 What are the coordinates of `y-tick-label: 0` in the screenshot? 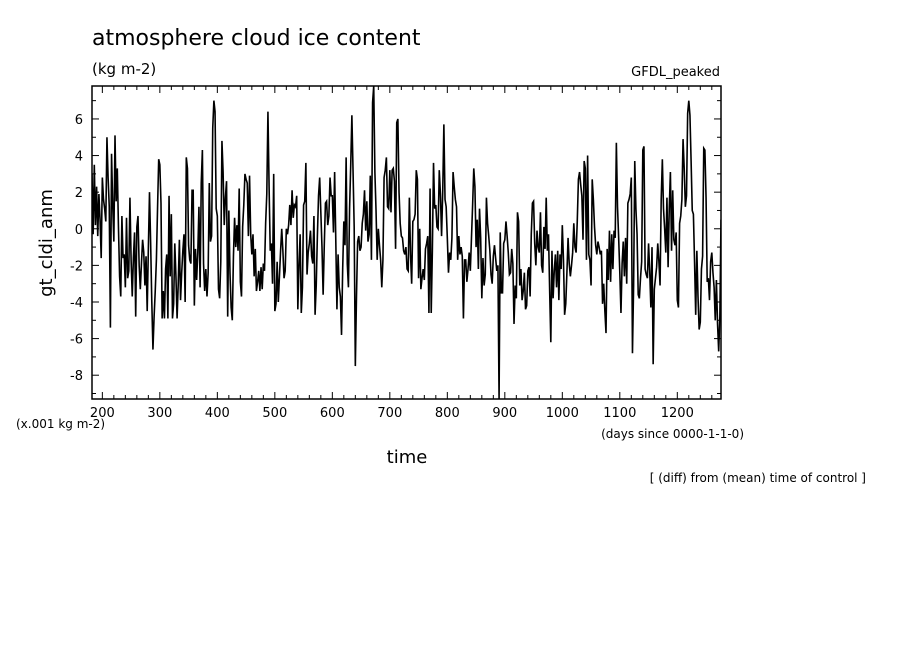 It's located at (79, 230).